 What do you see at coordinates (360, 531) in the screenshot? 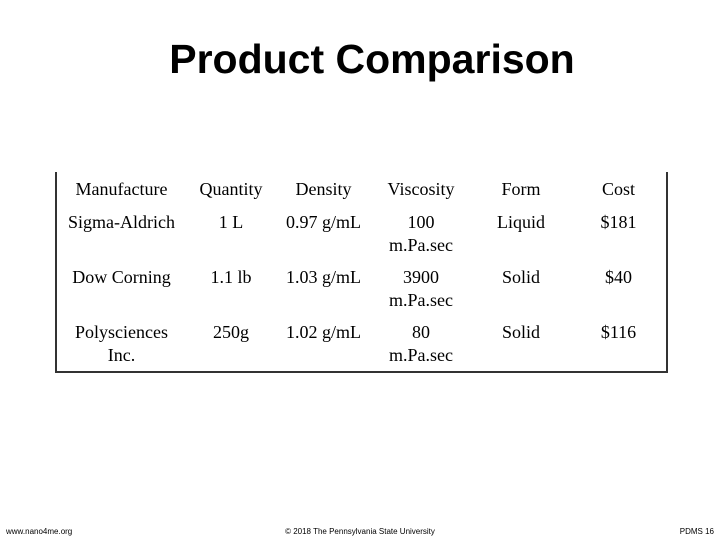
I see `footer-center: © 2018 The Pennsylvania State University` at bounding box center [360, 531].